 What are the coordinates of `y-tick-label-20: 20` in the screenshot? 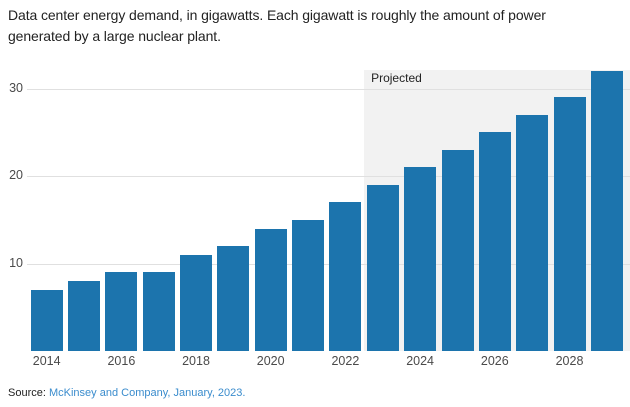 It's located at (16, 175).